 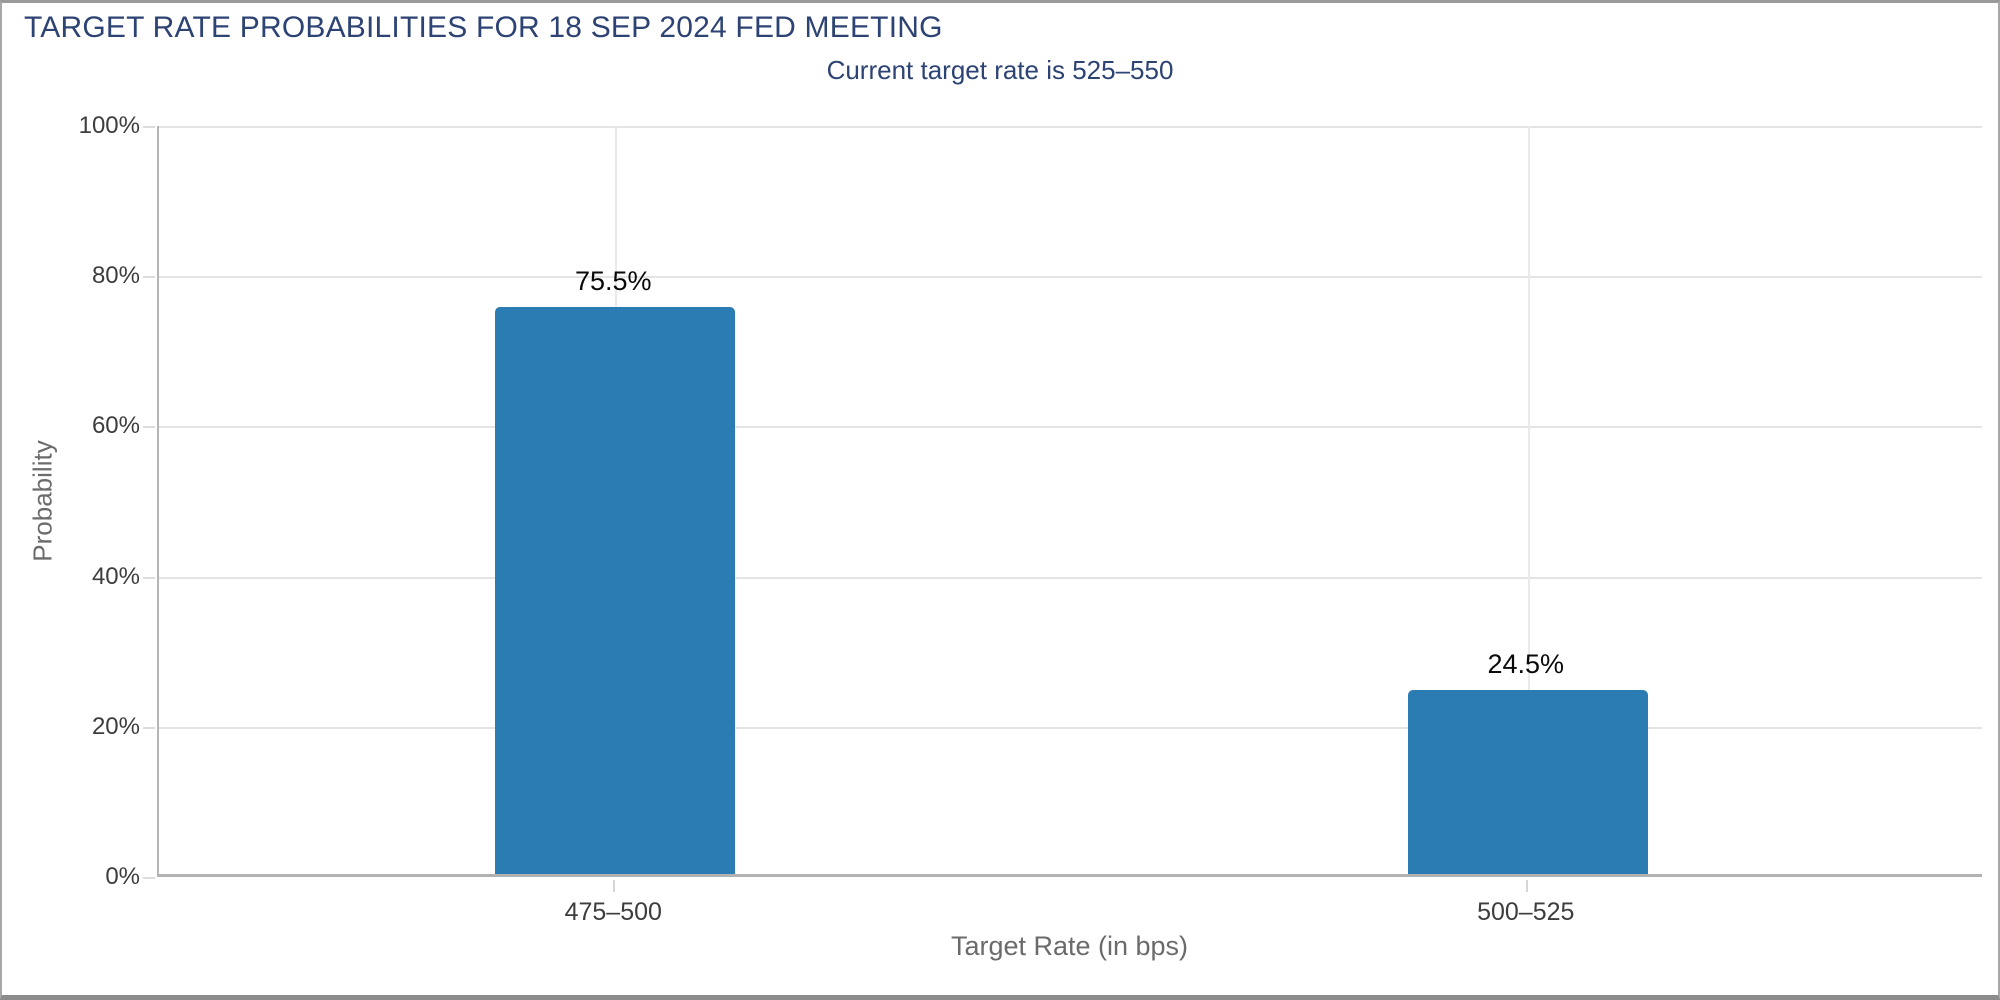 I want to click on y-tick-label-20: 20%, so click(x=115, y=726).